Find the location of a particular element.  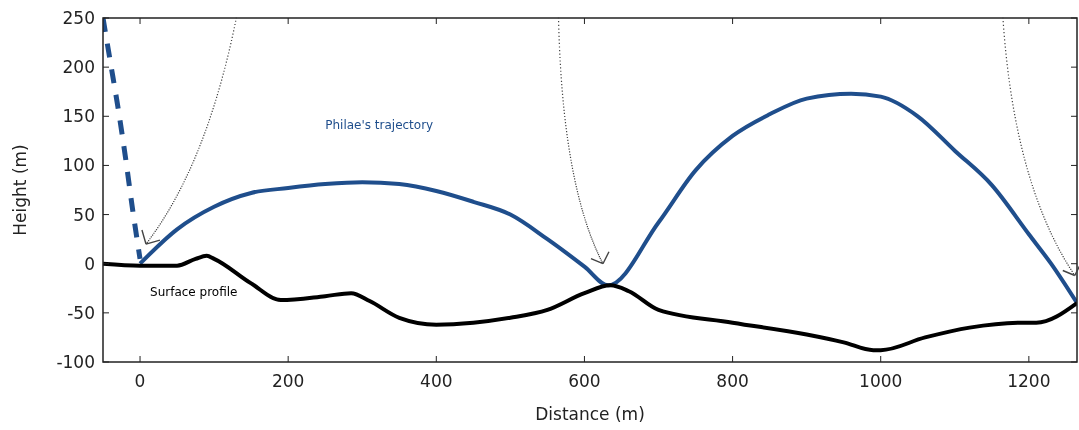

x-tick-label: 0 is located at coordinates (140, 381).